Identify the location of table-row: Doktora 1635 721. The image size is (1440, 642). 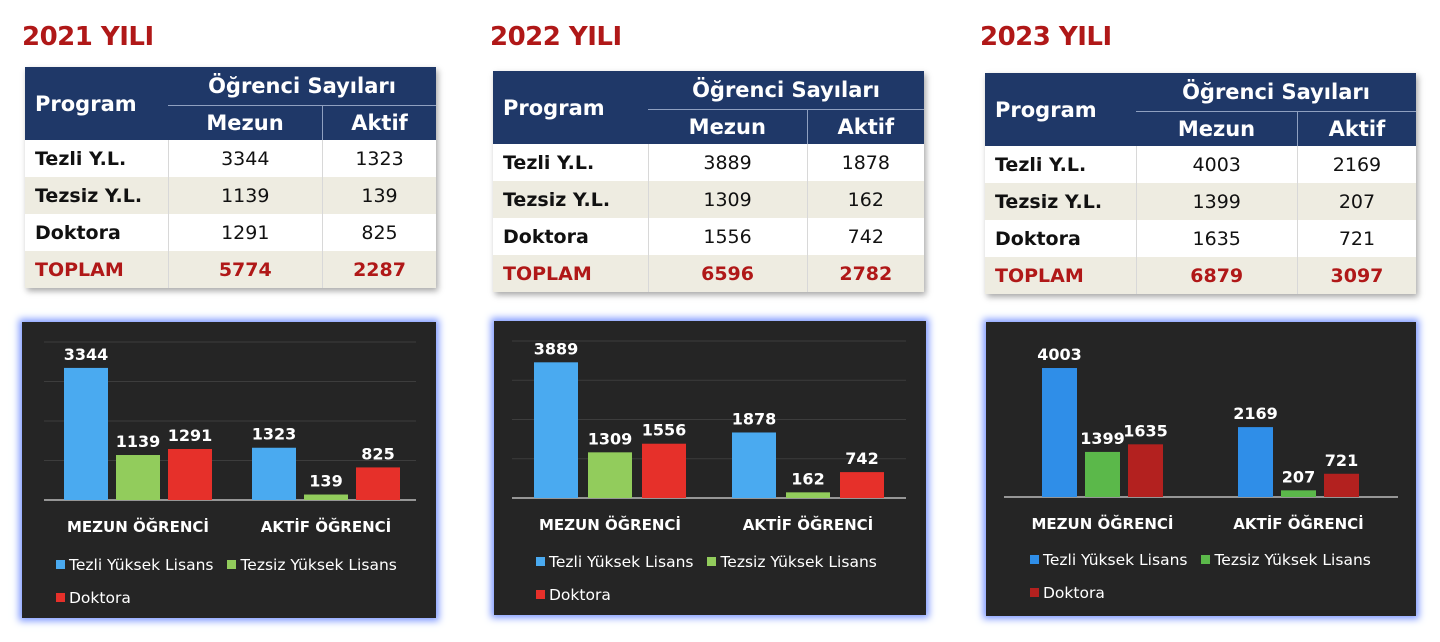
(1200, 238).